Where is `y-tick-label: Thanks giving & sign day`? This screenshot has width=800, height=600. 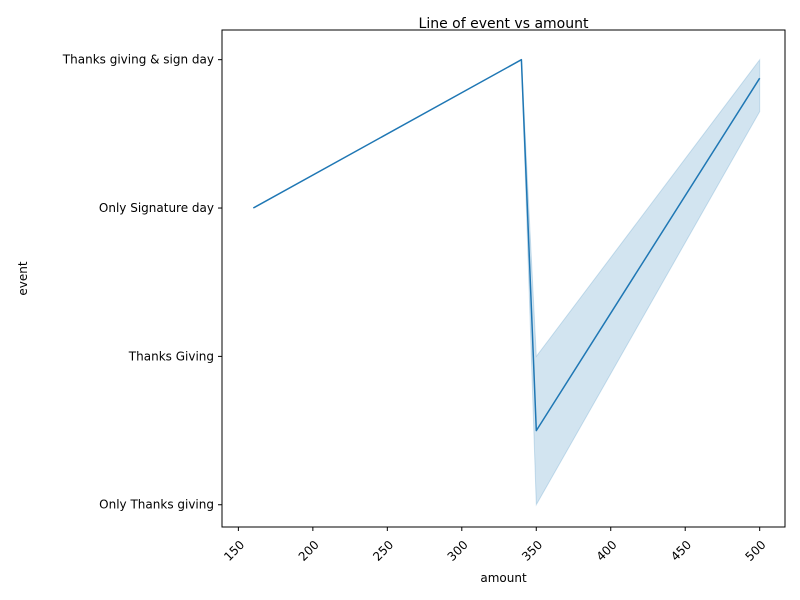 y-tick-label: Thanks giving & sign day is located at coordinates (138, 60).